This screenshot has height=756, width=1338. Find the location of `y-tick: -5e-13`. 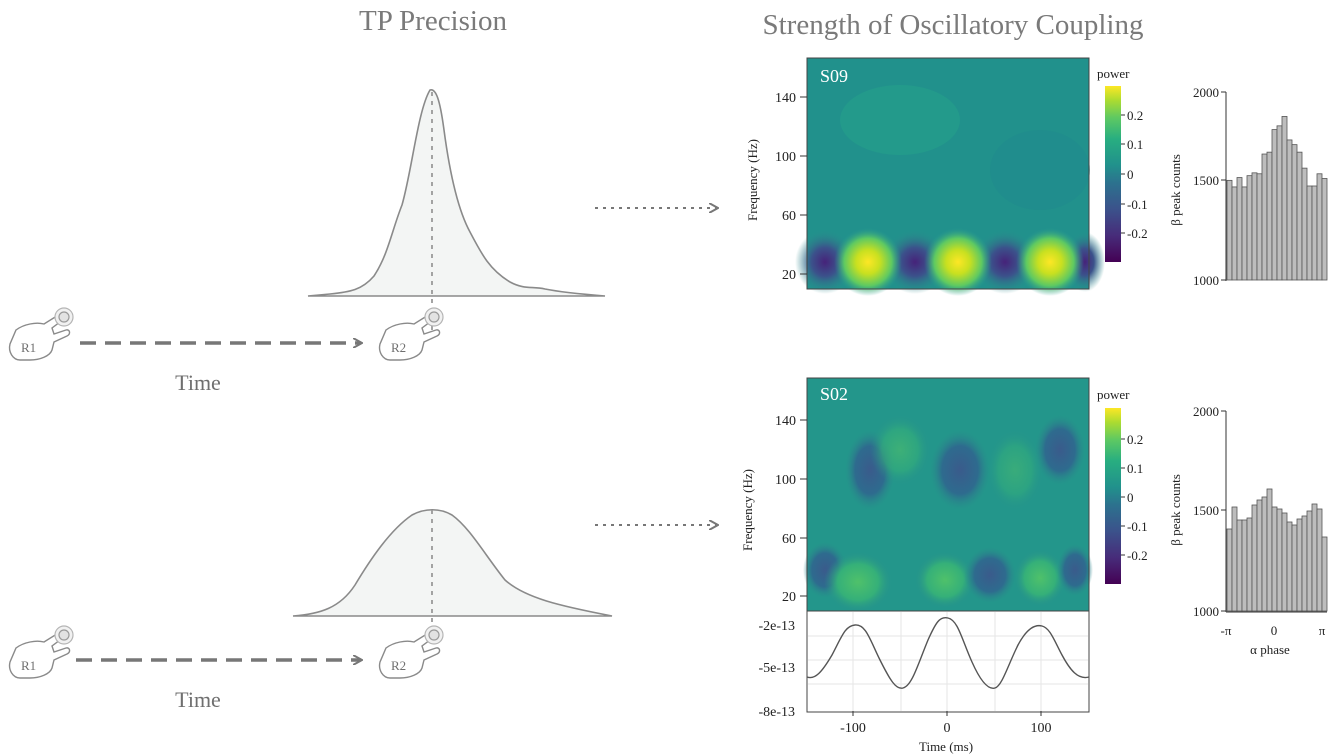

y-tick: -5e-13 is located at coordinates (776, 668).